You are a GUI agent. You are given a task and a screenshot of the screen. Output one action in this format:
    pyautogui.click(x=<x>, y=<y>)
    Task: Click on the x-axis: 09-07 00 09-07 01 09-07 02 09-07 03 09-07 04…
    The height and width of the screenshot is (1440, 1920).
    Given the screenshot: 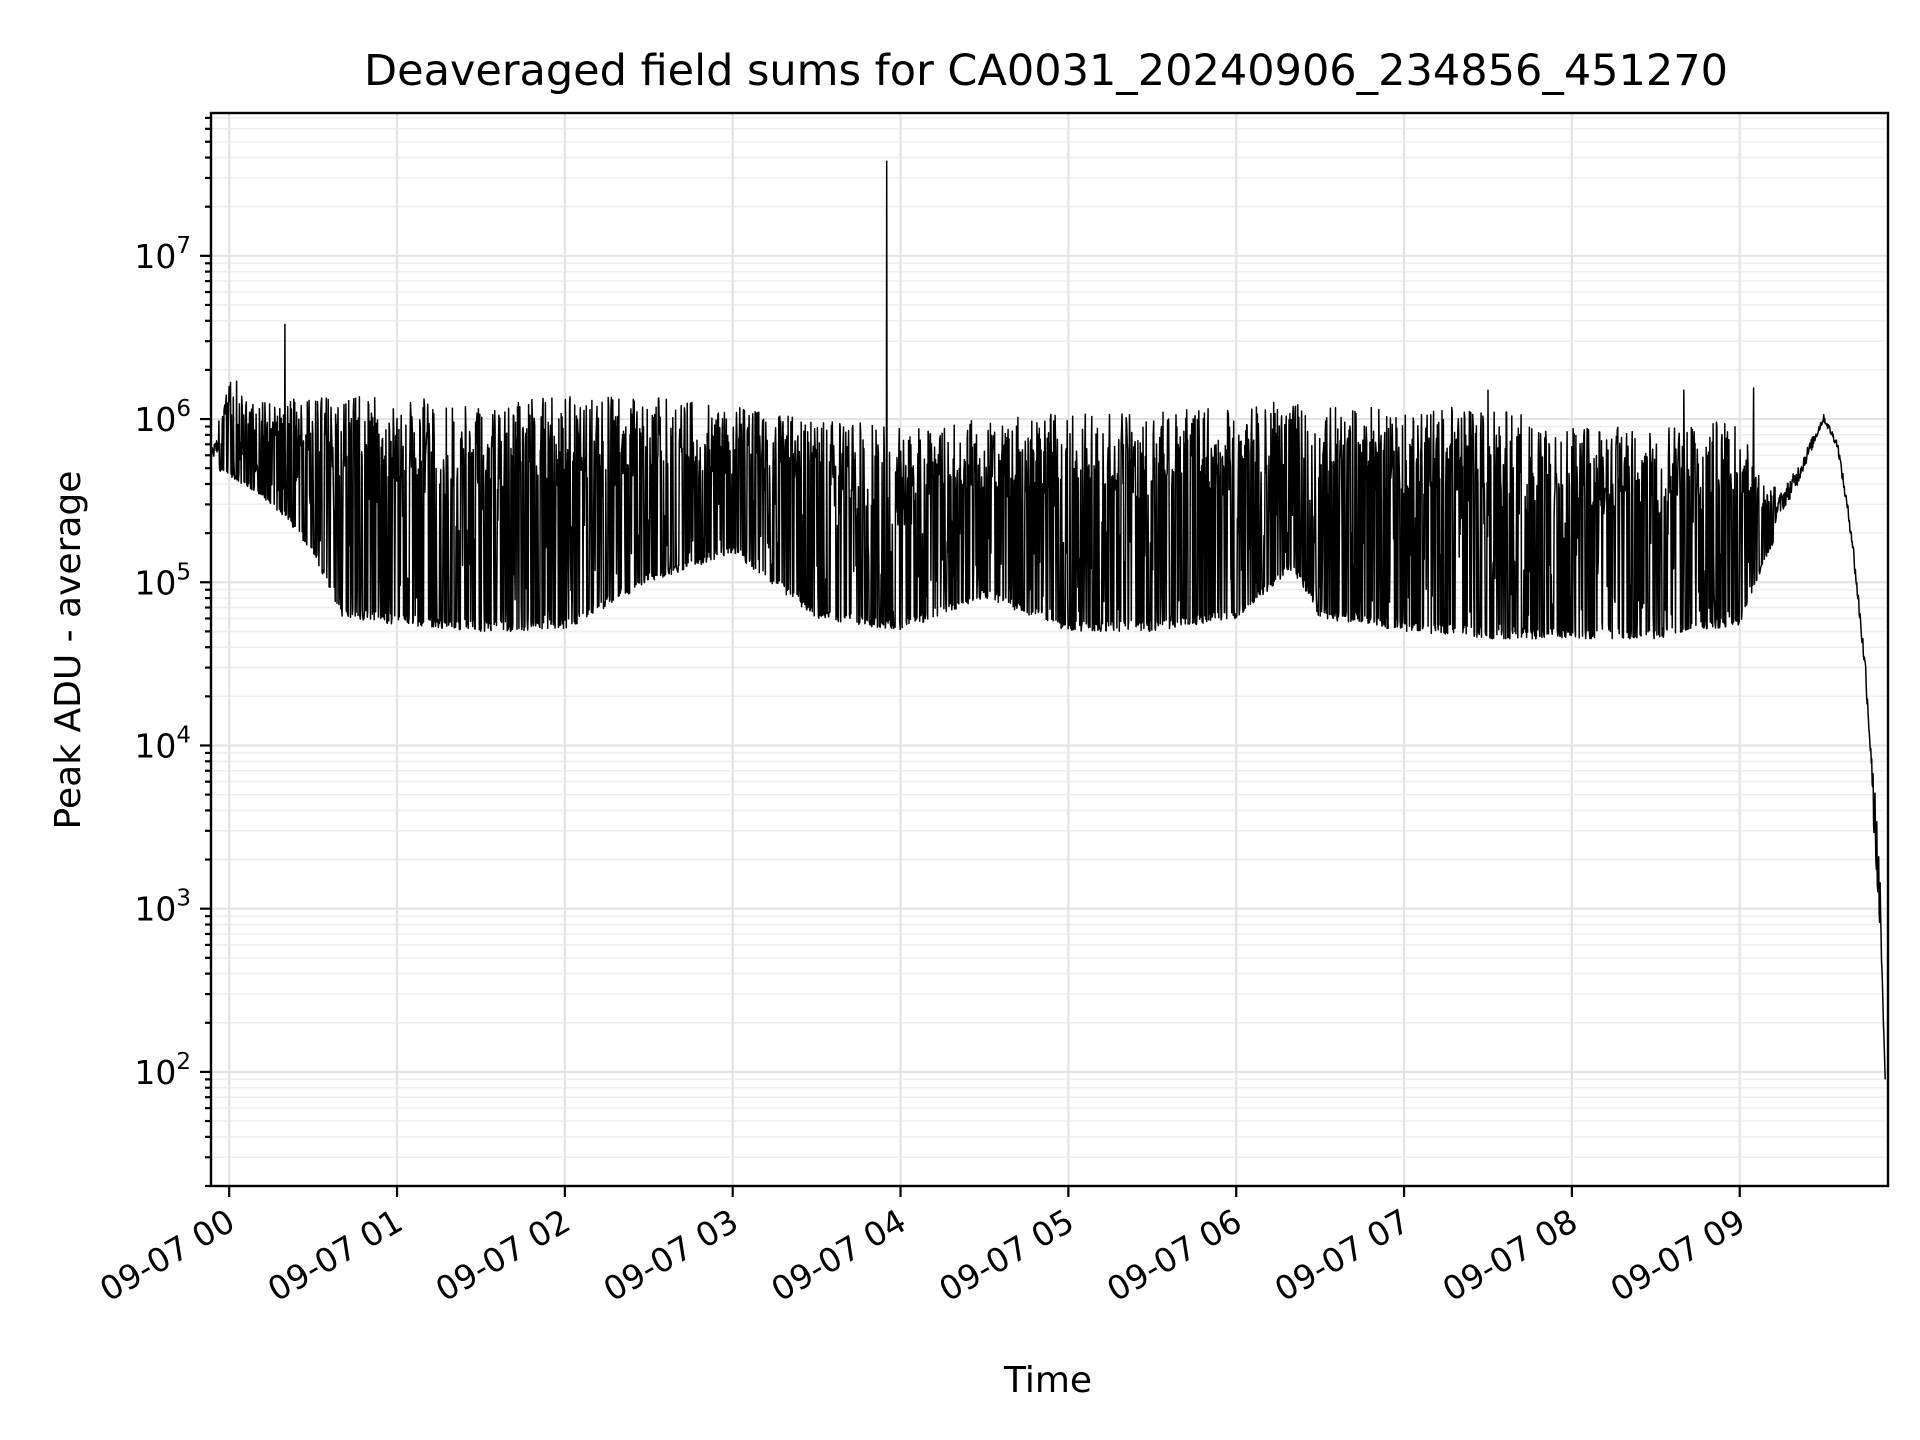 What is the action you would take?
    pyautogui.click(x=922, y=1247)
    